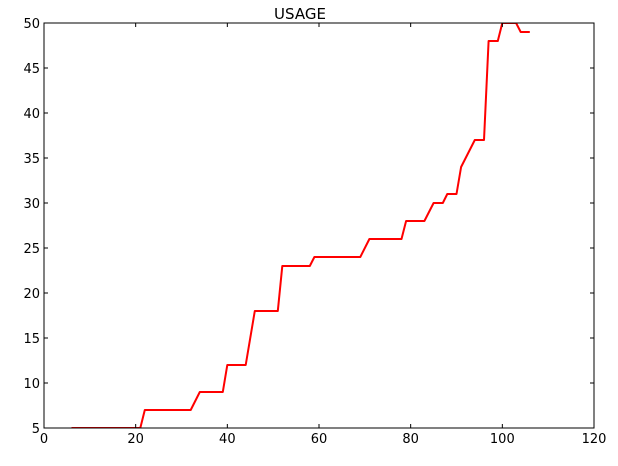 The width and height of the screenshot is (618, 466). I want to click on x-tick-label: 20, so click(135, 439).